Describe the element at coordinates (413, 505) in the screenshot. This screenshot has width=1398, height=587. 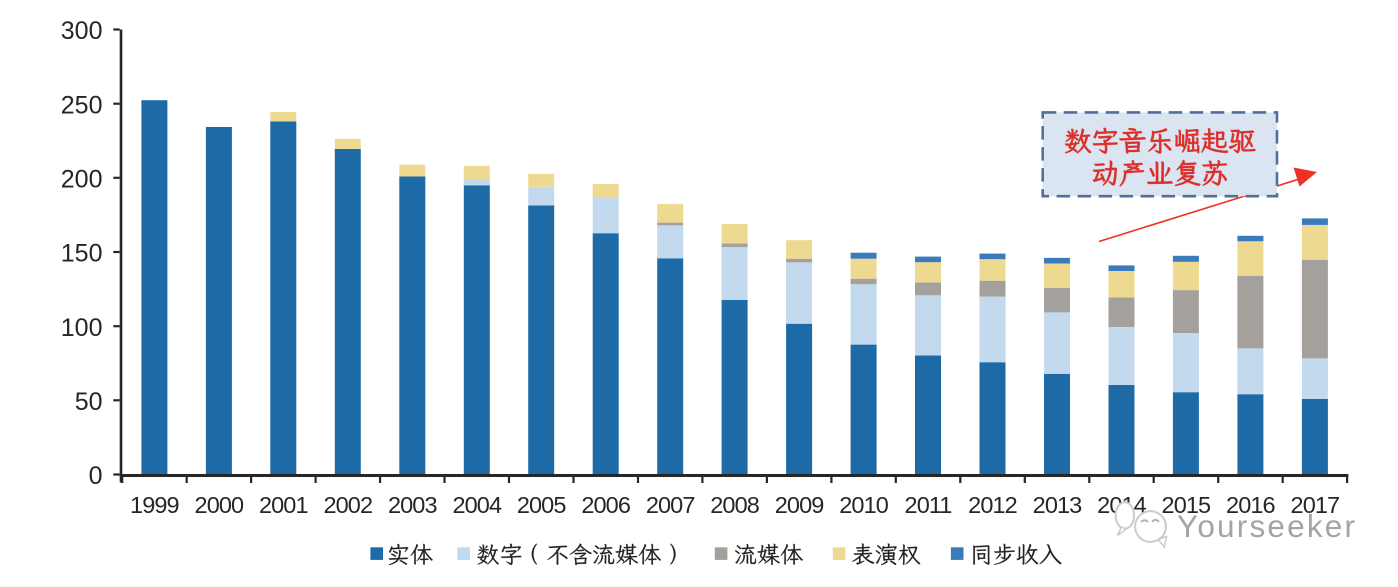
I see `svg-text: 2003` at that location.